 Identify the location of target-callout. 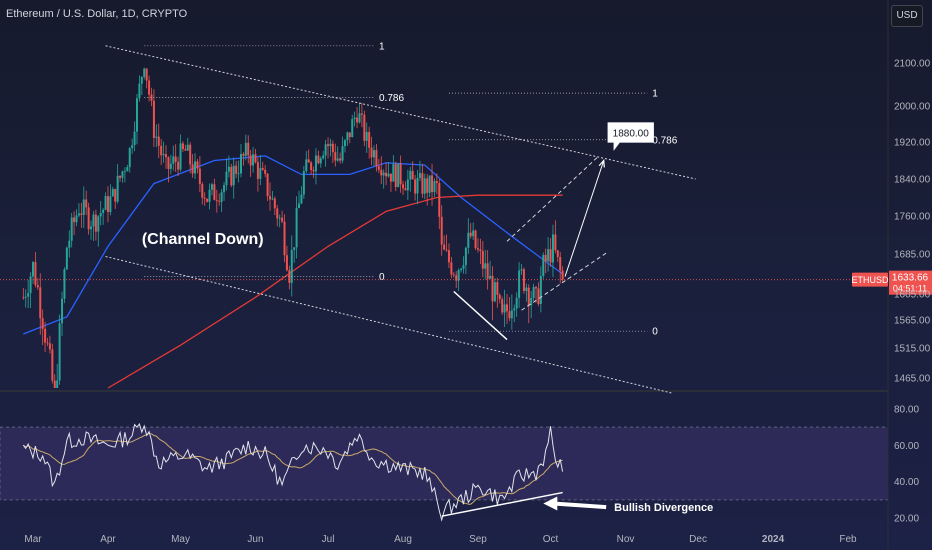
(630, 137).